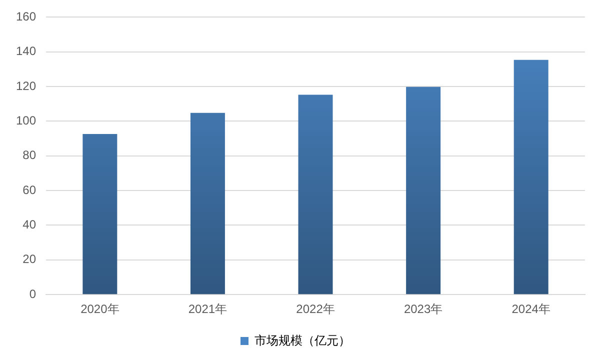 The image size is (601, 361). Describe the element at coordinates (26, 51) in the screenshot. I see `y-tick-label: 140` at that location.